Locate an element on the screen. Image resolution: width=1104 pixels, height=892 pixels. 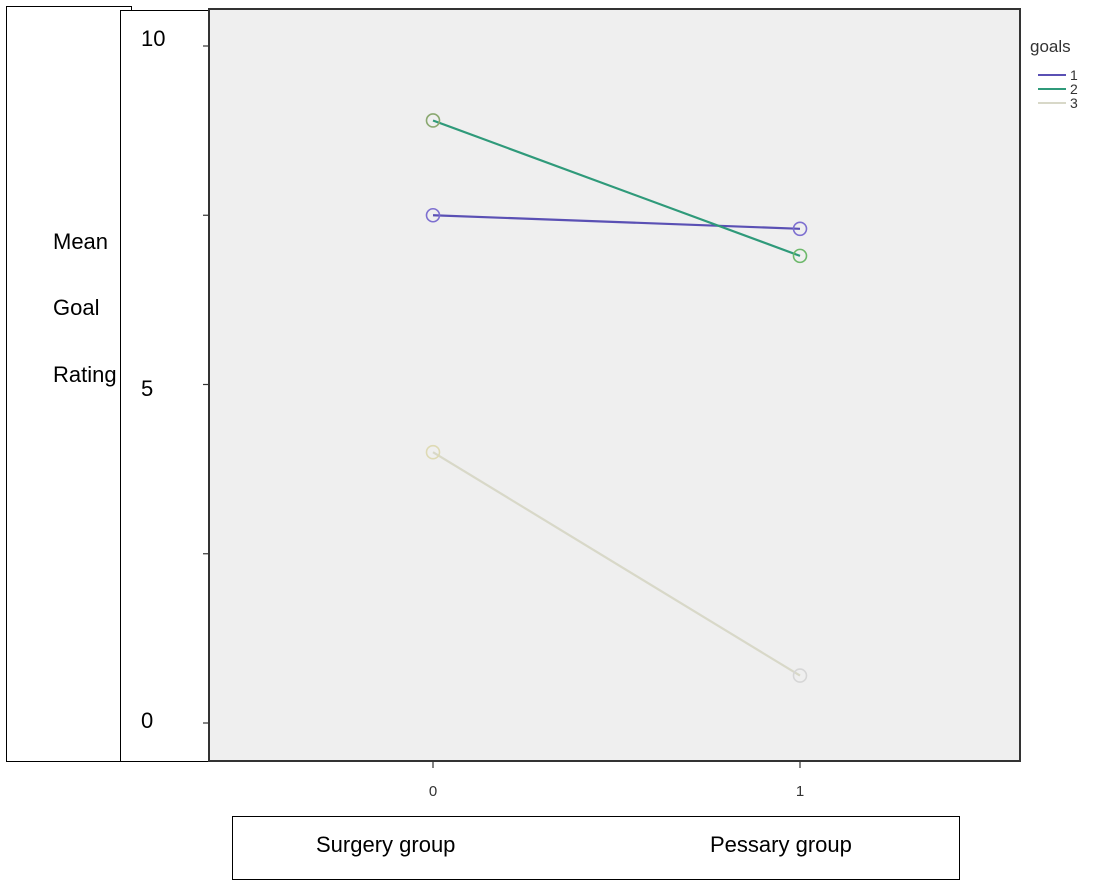
ytick-label-0: 0 is located at coordinates (147, 720).